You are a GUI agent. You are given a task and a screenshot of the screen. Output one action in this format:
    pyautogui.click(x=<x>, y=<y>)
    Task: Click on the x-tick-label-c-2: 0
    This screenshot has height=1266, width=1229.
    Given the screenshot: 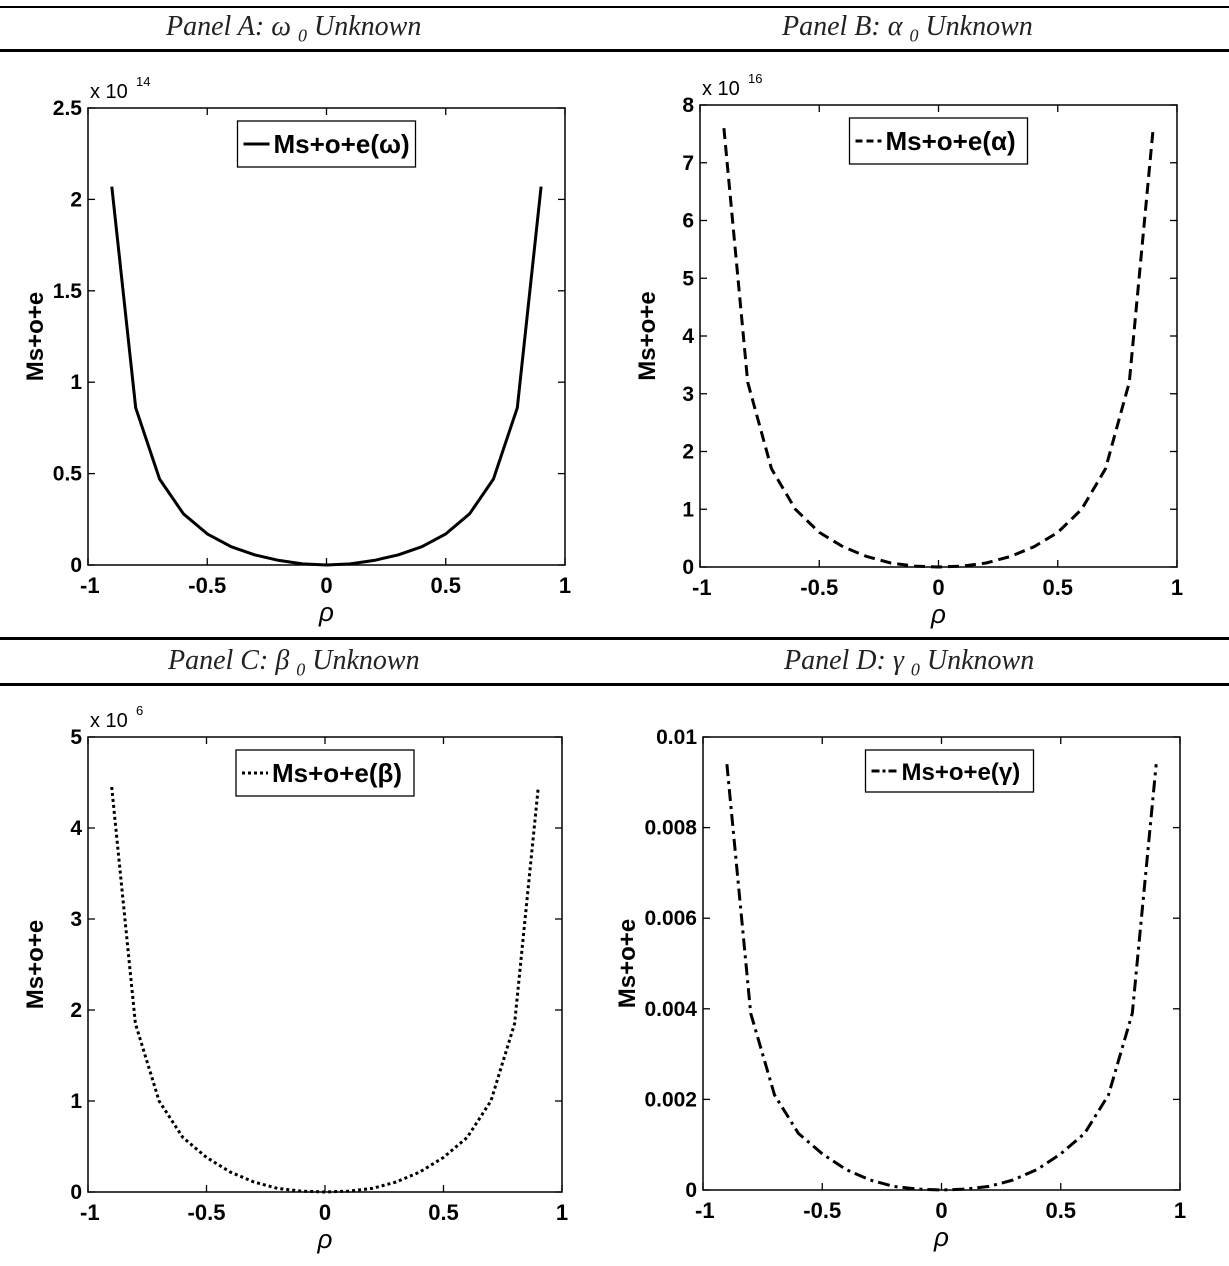 What is the action you would take?
    pyautogui.click(x=325, y=1212)
    